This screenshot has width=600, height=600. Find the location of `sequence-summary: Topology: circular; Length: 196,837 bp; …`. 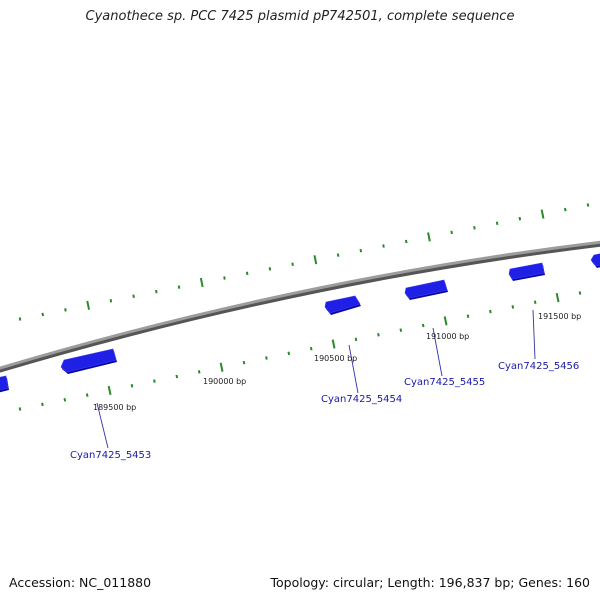

sequence-summary: Topology: circular; Length: 196,837 bp; … is located at coordinates (430, 582).